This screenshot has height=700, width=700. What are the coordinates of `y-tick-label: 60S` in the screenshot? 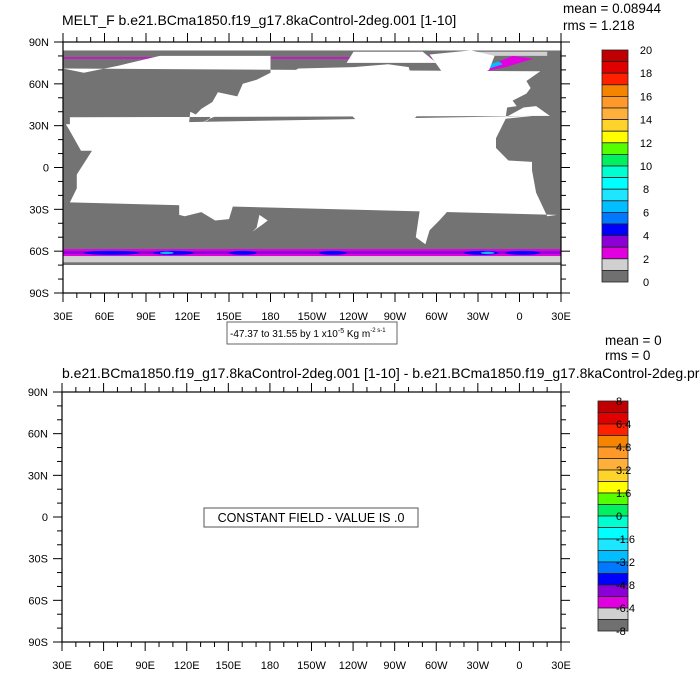 It's located at (39, 252).